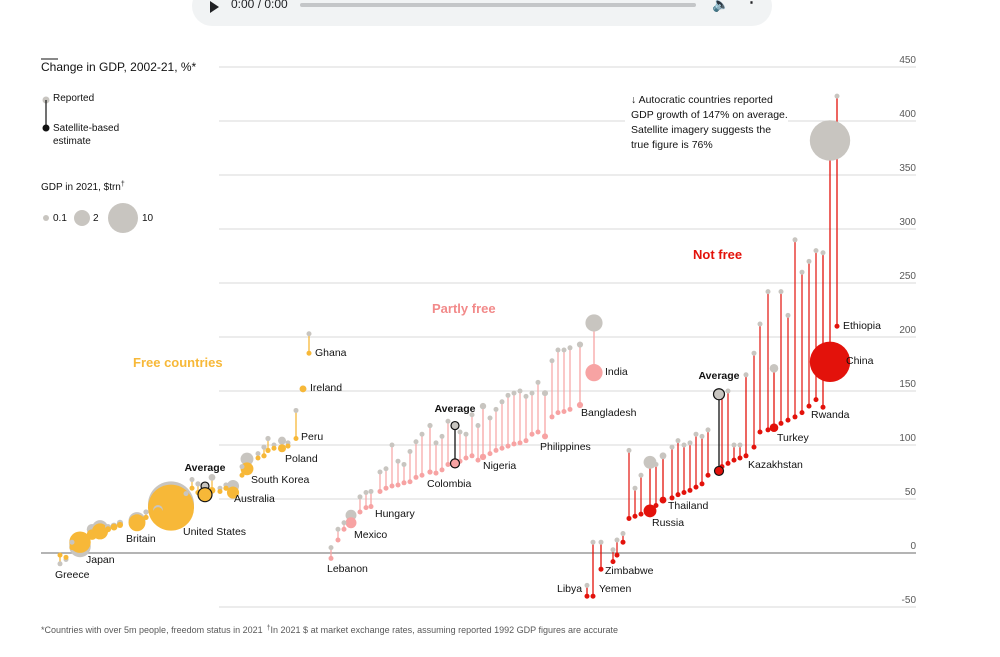  Describe the element at coordinates (280, 480) in the screenshot. I see `label-south-korea: South Korea` at that location.